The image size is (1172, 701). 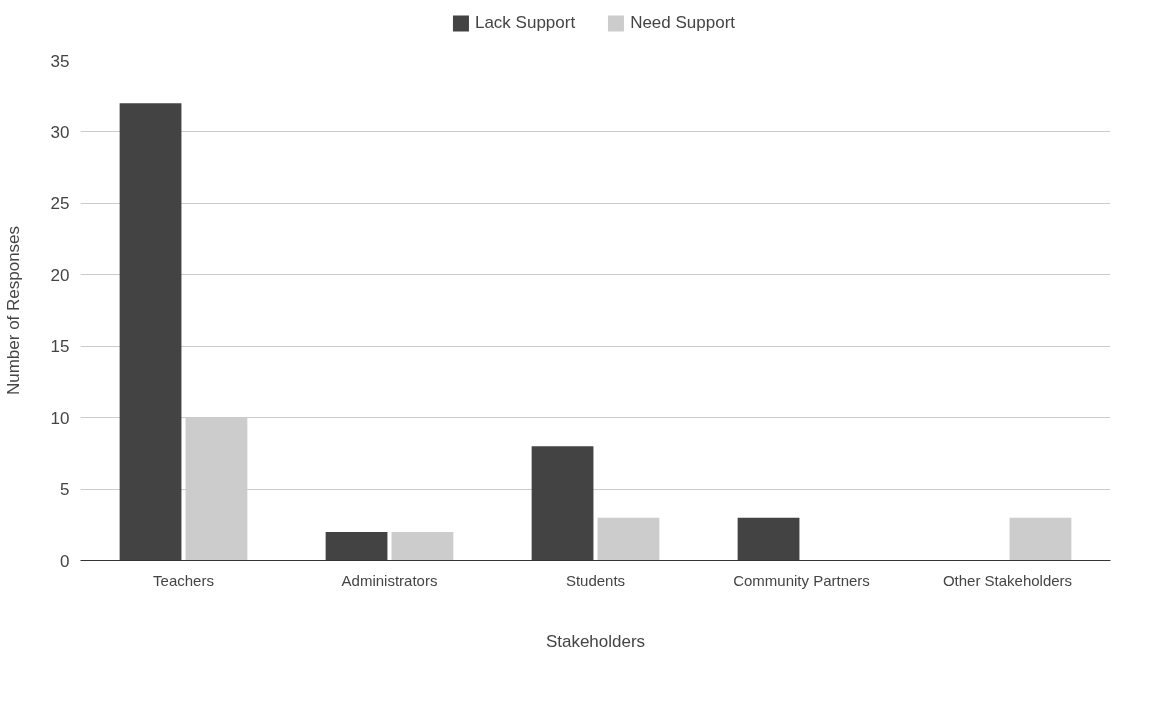 What do you see at coordinates (60, 418) in the screenshot?
I see `y-tick-label: 10` at bounding box center [60, 418].